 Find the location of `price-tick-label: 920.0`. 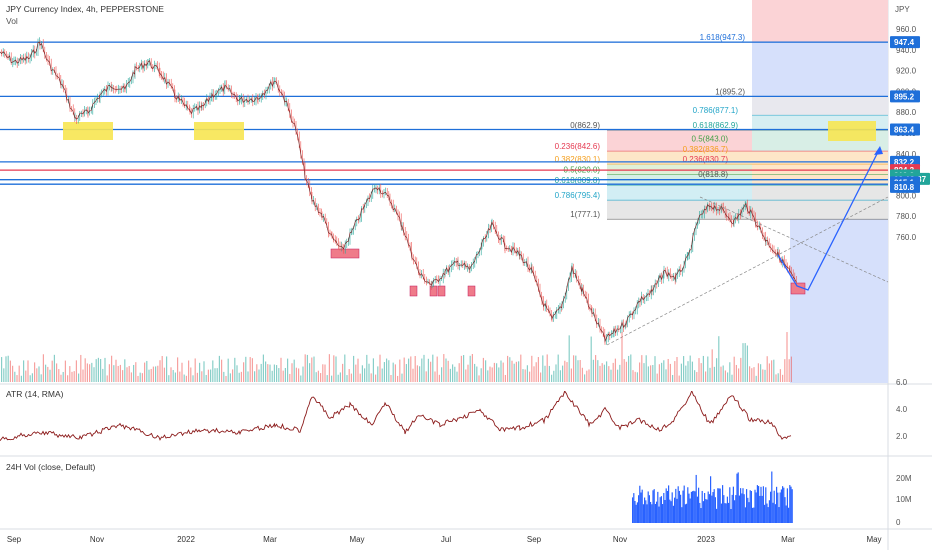

price-tick-label: 920.0 is located at coordinates (906, 71).